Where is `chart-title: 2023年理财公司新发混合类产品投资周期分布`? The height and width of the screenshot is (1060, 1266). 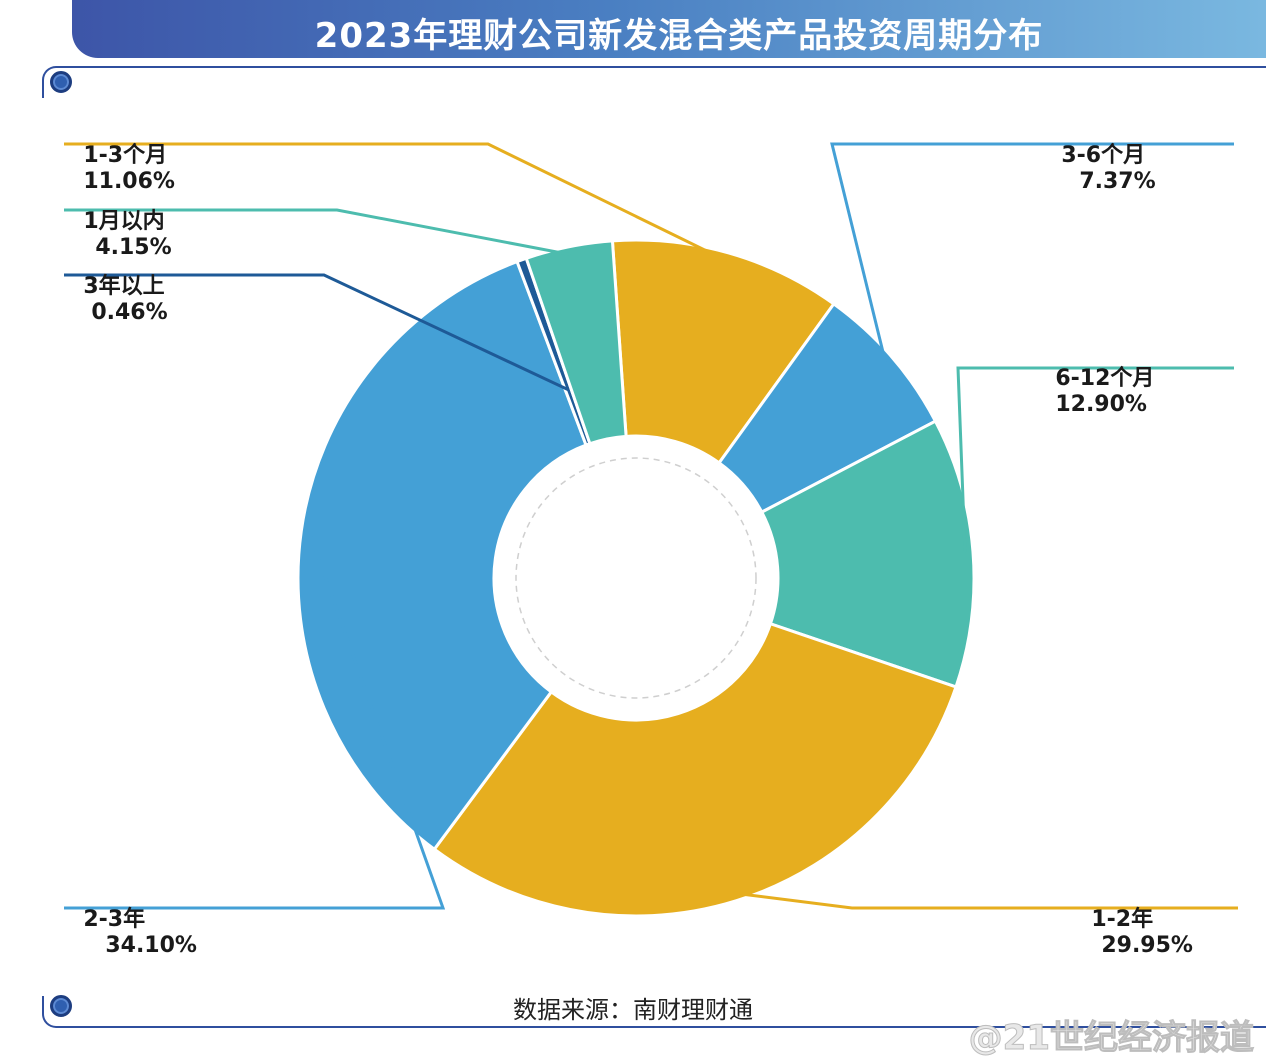
chart-title: 2023年理财公司新发混合类产品投资周期分布 is located at coordinates (679, 36).